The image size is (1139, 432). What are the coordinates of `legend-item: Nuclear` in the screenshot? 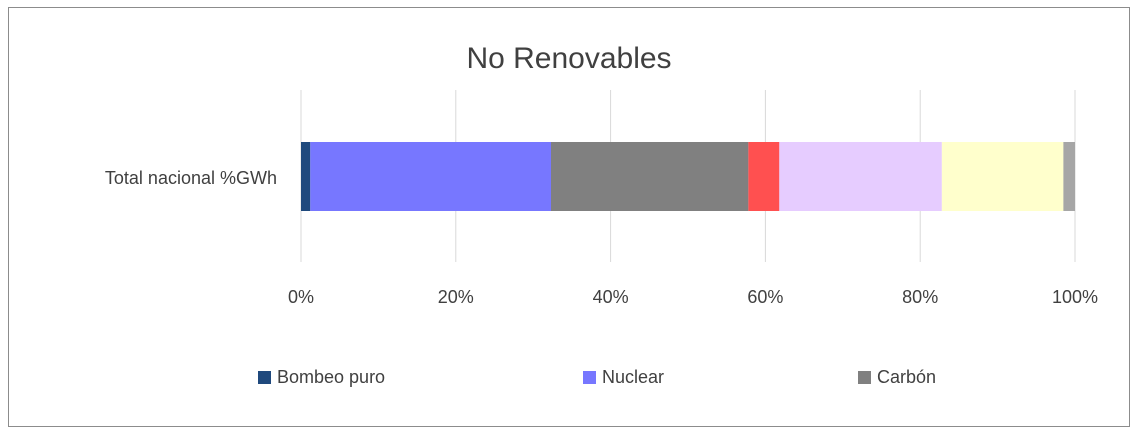 It's located at (623, 377).